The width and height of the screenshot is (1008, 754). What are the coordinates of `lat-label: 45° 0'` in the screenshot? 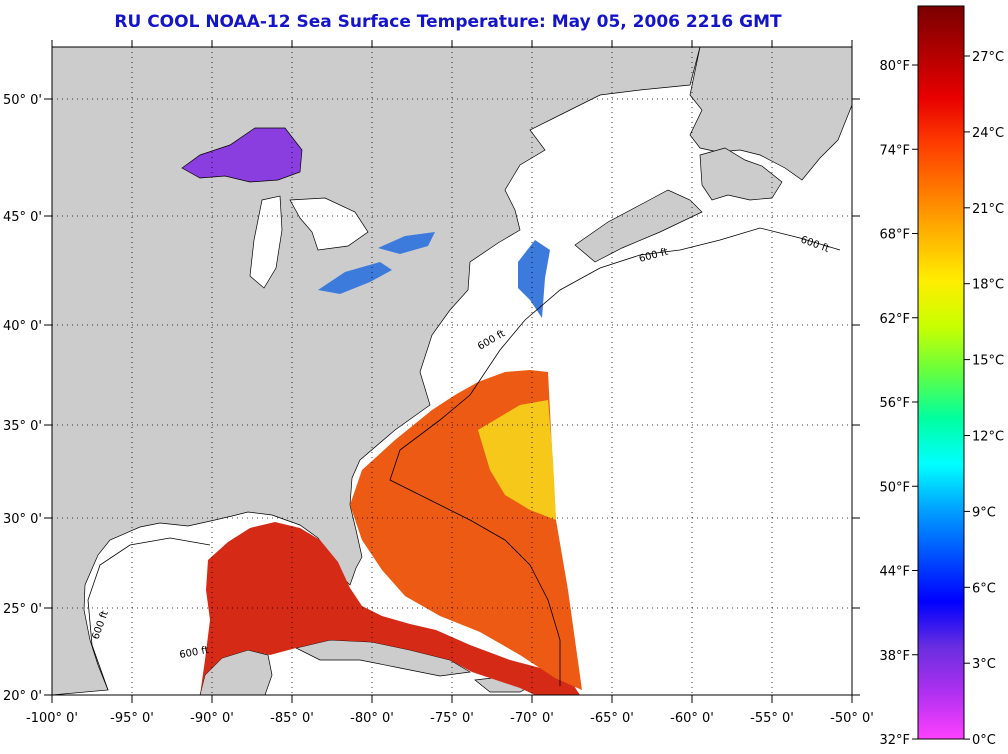 It's located at (22, 217).